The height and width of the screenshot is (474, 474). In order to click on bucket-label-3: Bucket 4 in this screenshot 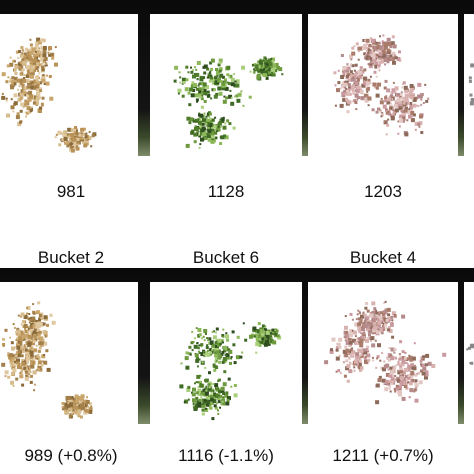, I will do `click(383, 257)`.